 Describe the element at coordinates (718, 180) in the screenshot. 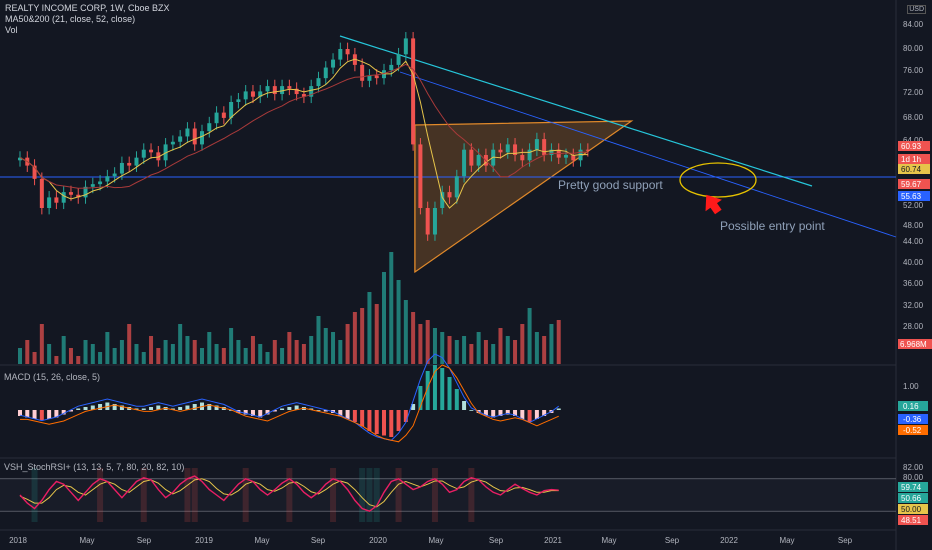

I see `entry-ellipse` at that location.